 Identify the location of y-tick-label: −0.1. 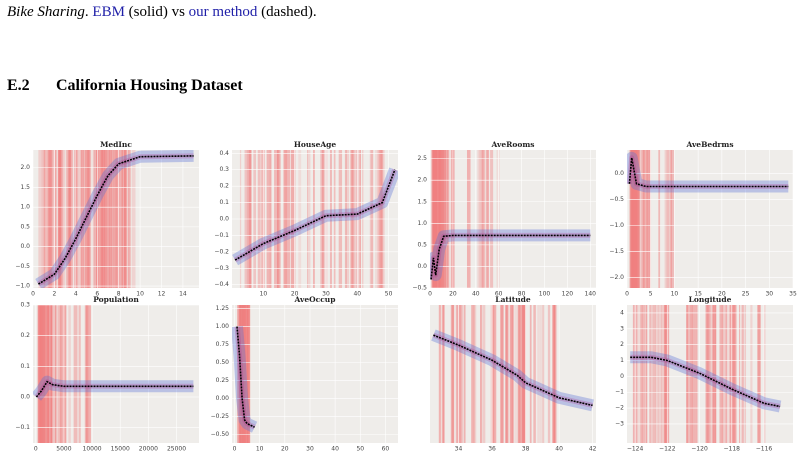
(221, 235).